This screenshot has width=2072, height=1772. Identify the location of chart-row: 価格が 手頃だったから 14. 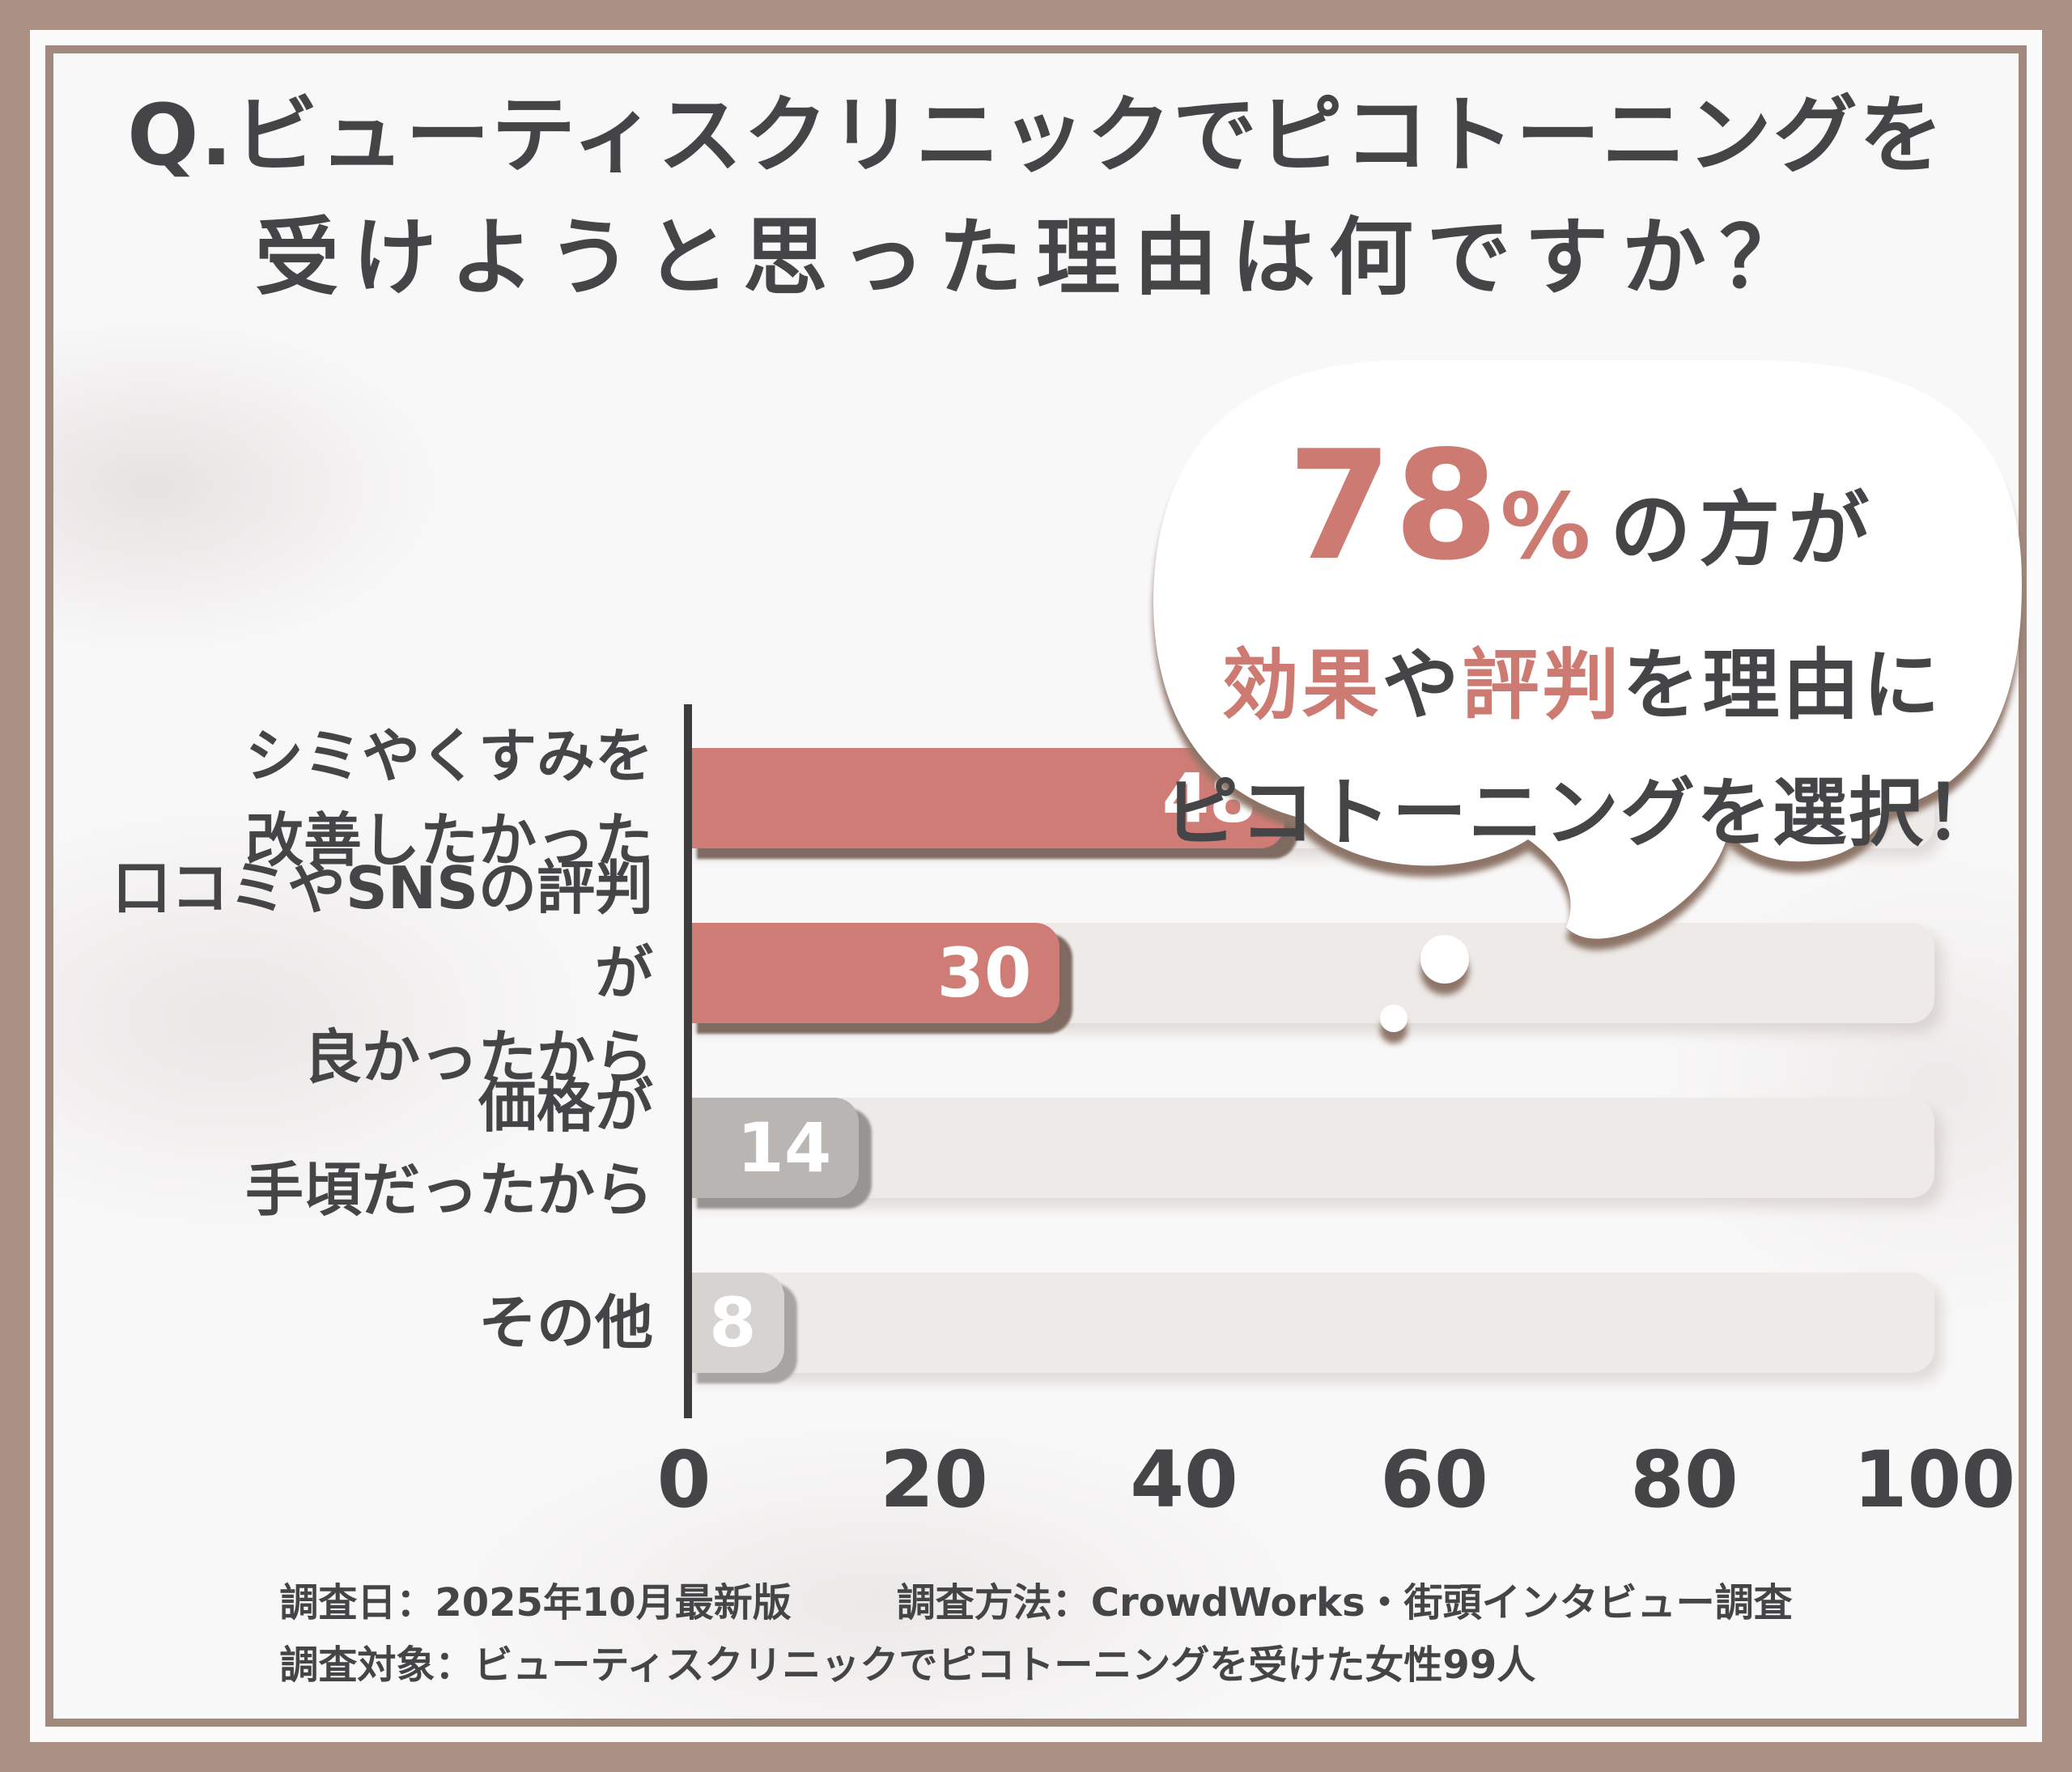
(995, 1148).